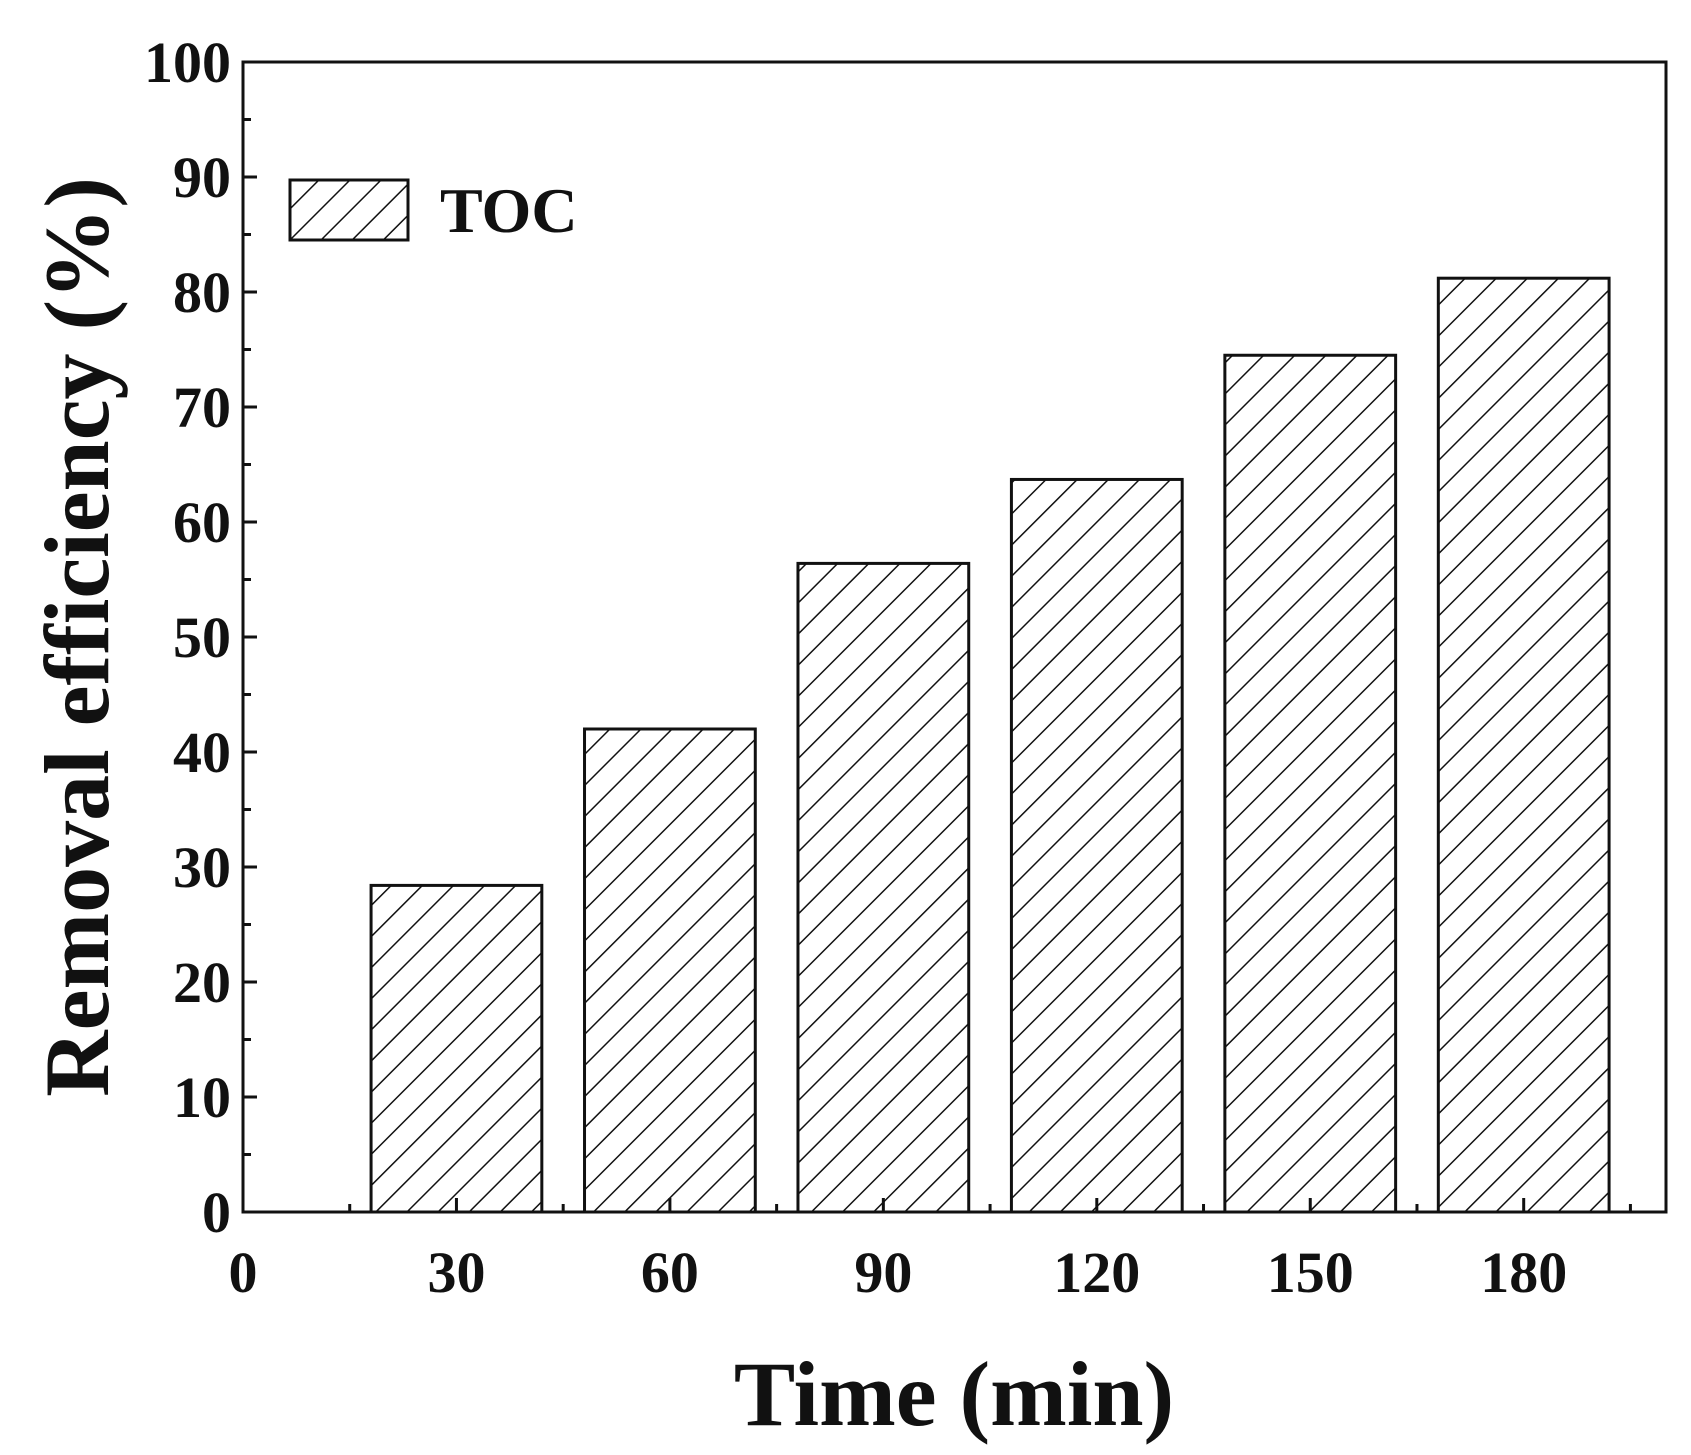 Image resolution: width=1691 pixels, height=1455 pixels. What do you see at coordinates (202, 292) in the screenshot?
I see `y-tick-label: 80` at bounding box center [202, 292].